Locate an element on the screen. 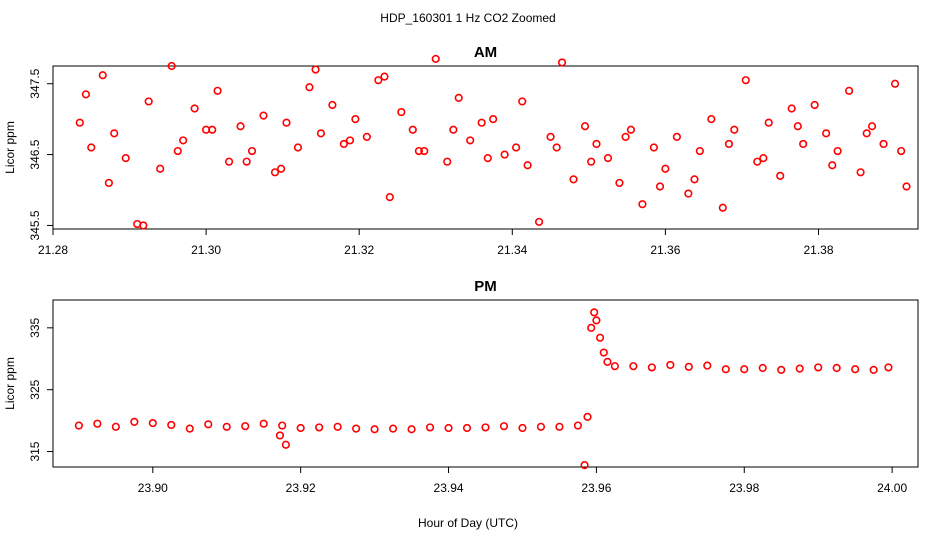 The image size is (936, 540). x-tick-label: 21.34 is located at coordinates (512, 250).